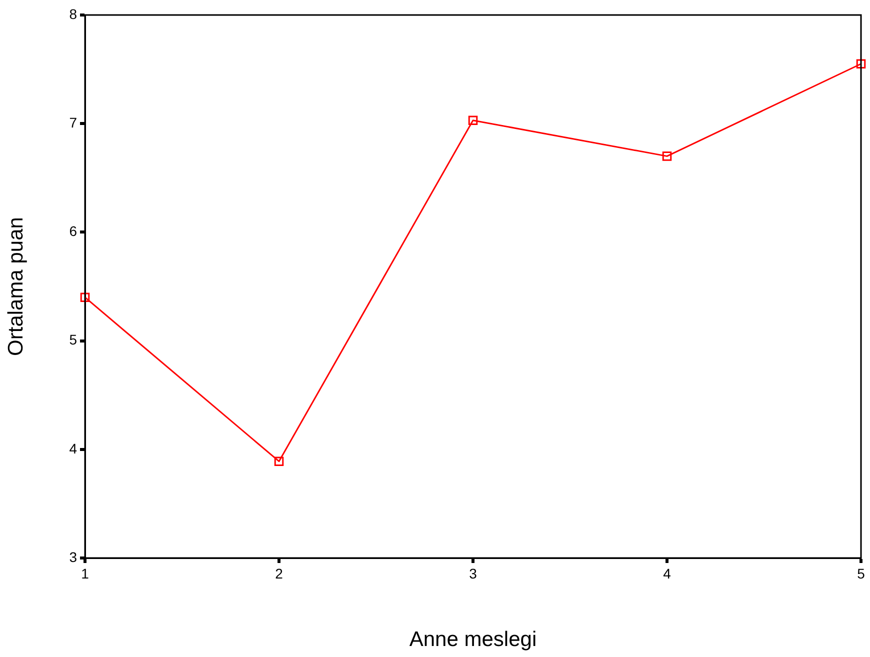 The image size is (870, 657). I want to click on y-tick-label: 8, so click(73, 14).